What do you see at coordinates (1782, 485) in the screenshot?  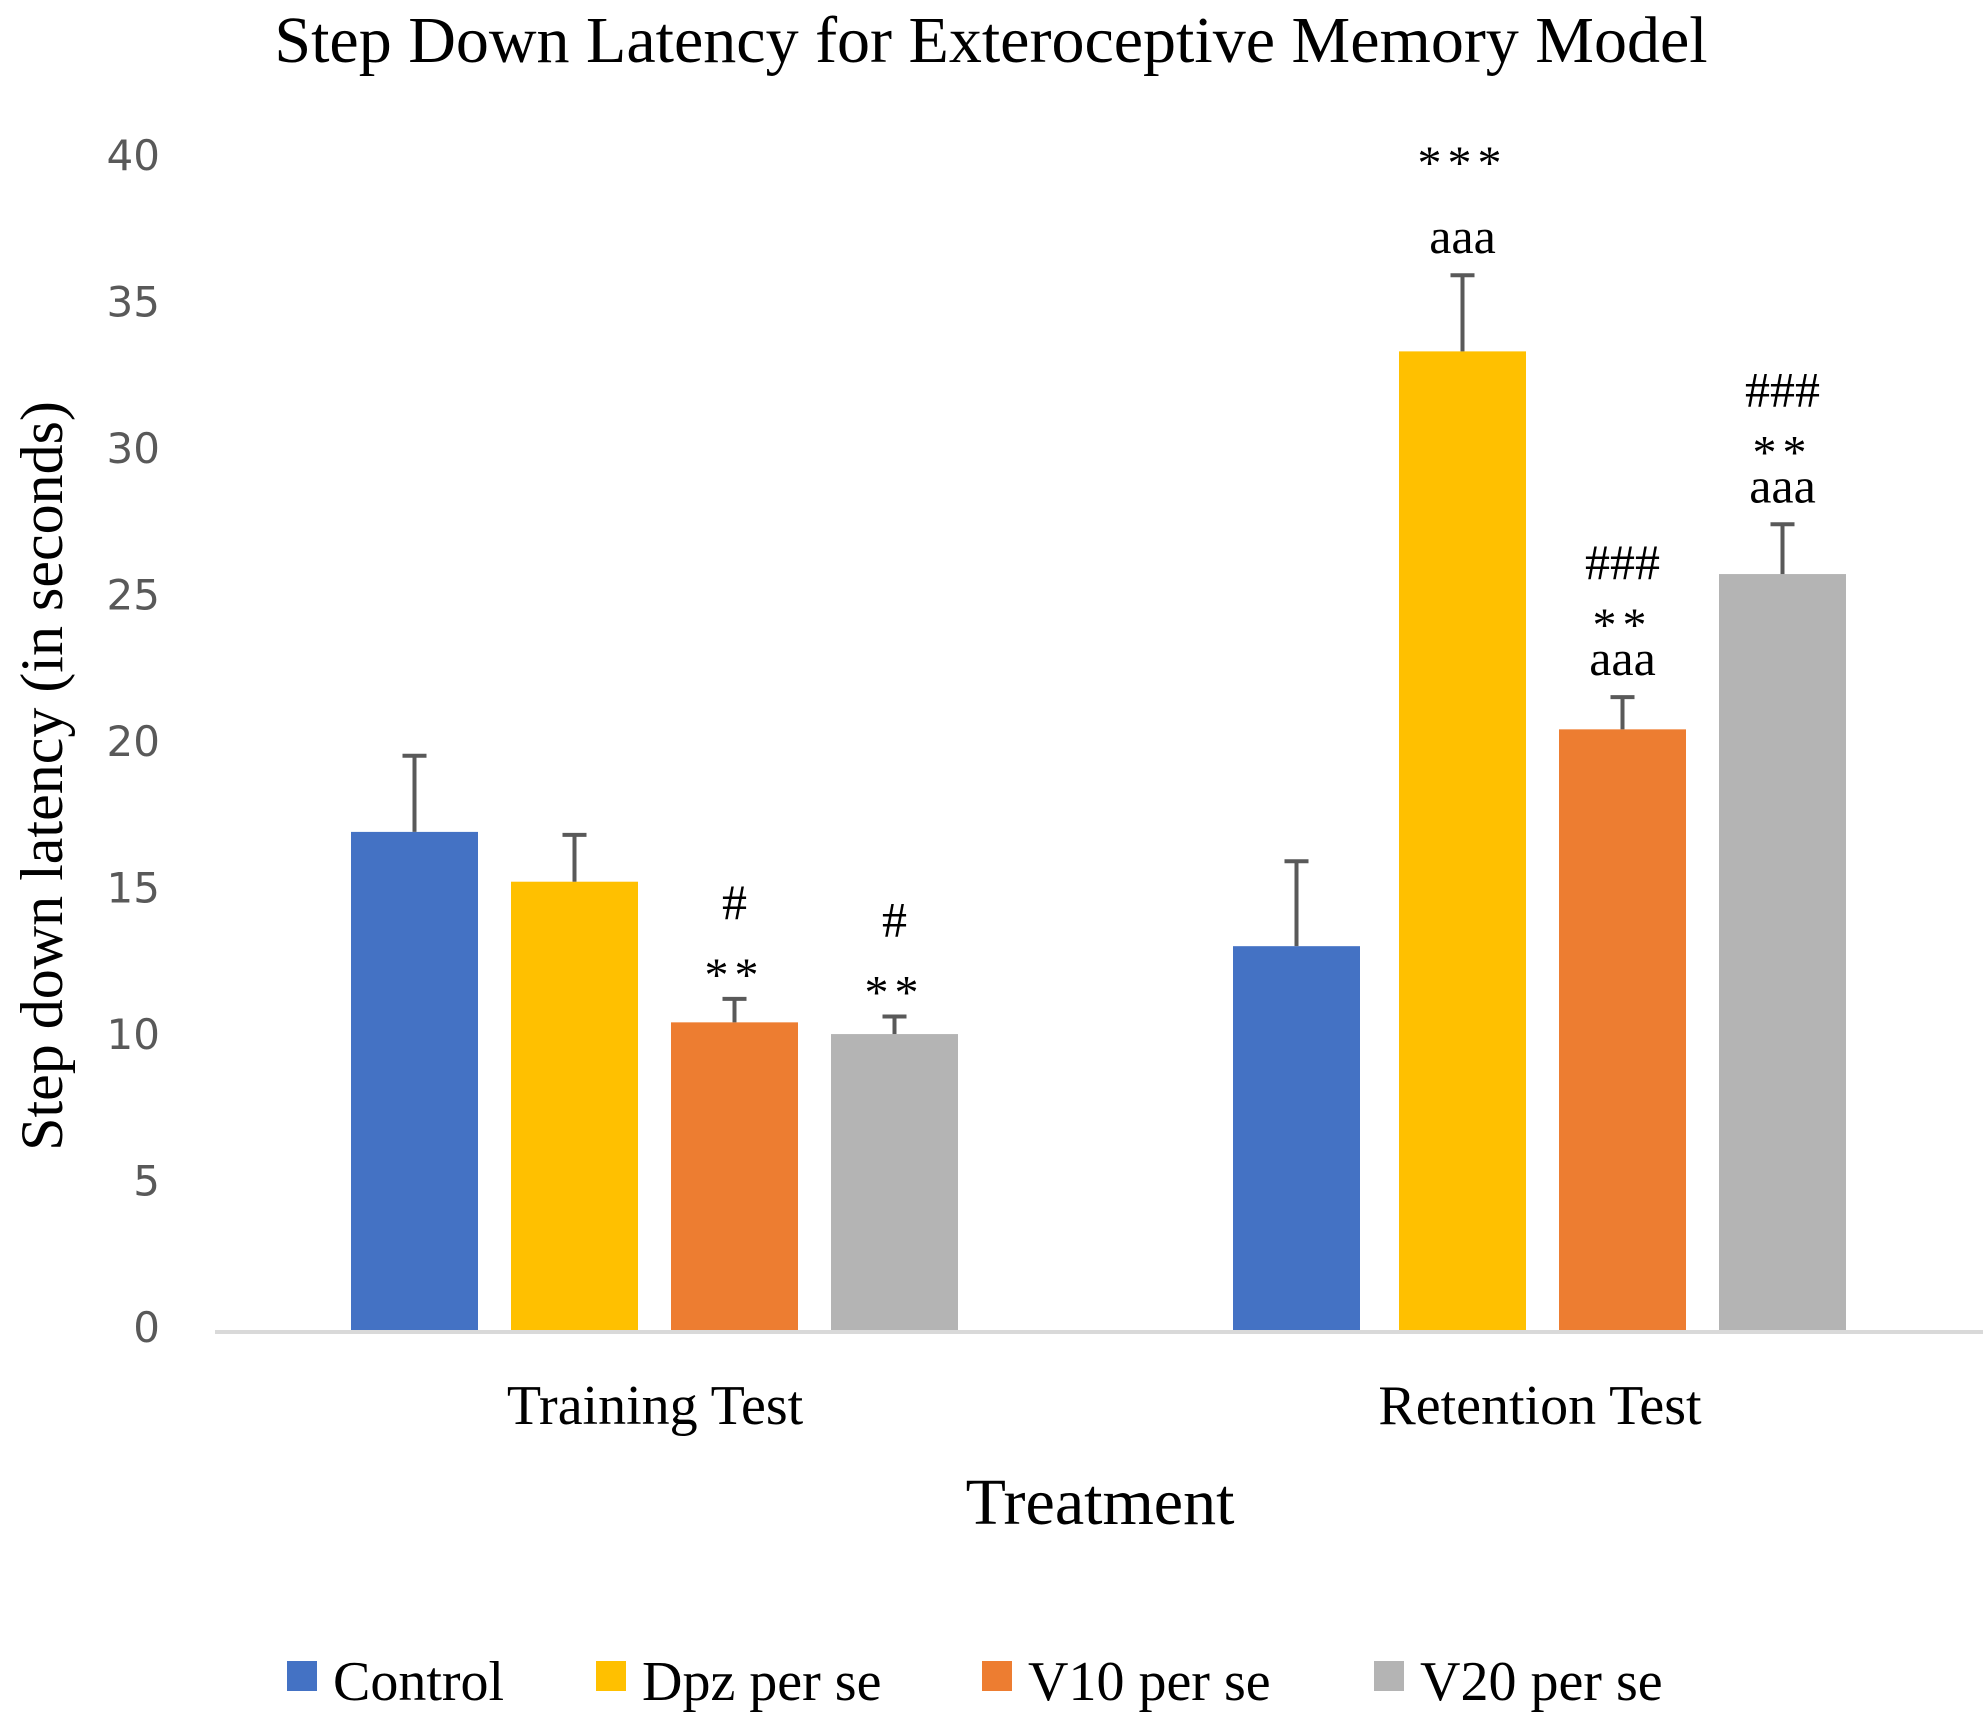 I see `annotation-3-1-2: aaa` at bounding box center [1782, 485].